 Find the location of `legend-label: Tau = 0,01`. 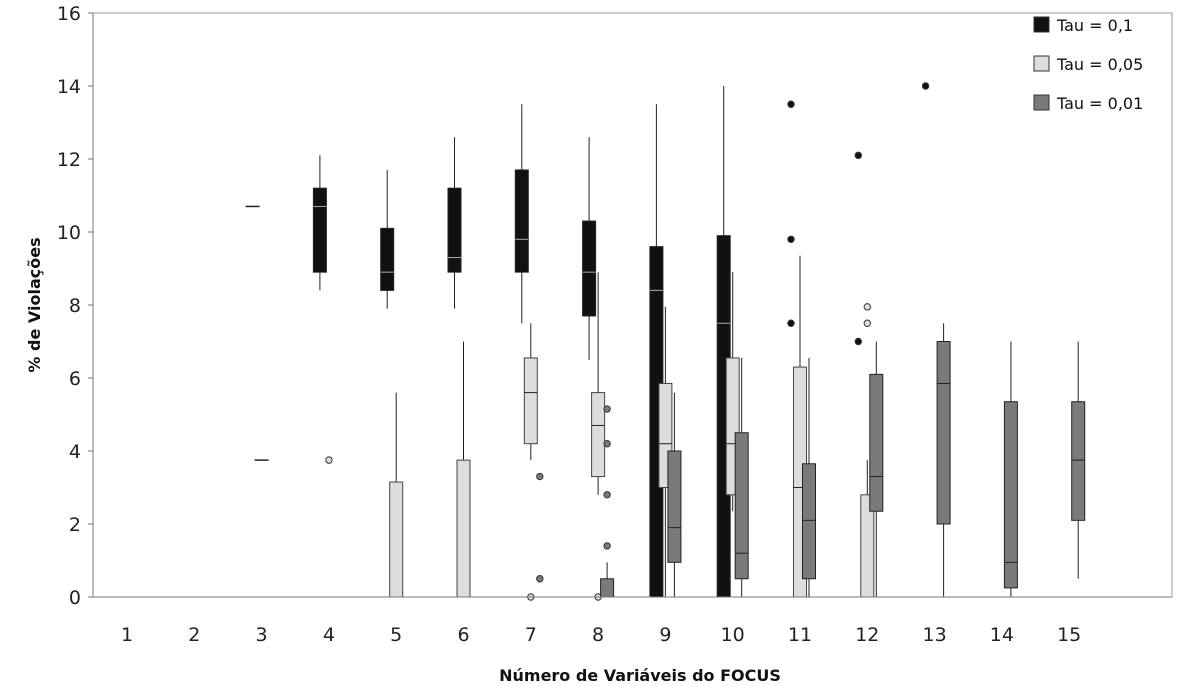

legend-label: Tau = 0,01 is located at coordinates (1099, 103).